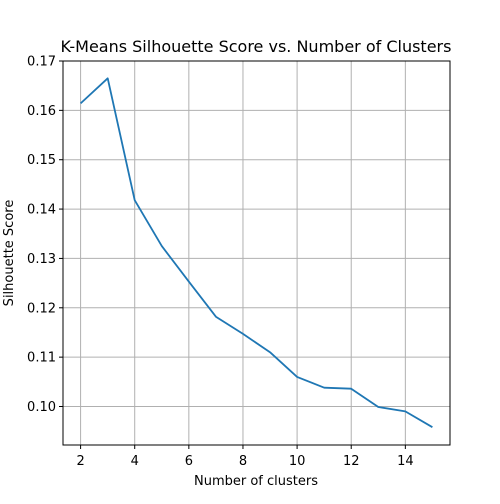 The image size is (500, 504). What do you see at coordinates (243, 461) in the screenshot?
I see `x-tick-label: 8` at bounding box center [243, 461].